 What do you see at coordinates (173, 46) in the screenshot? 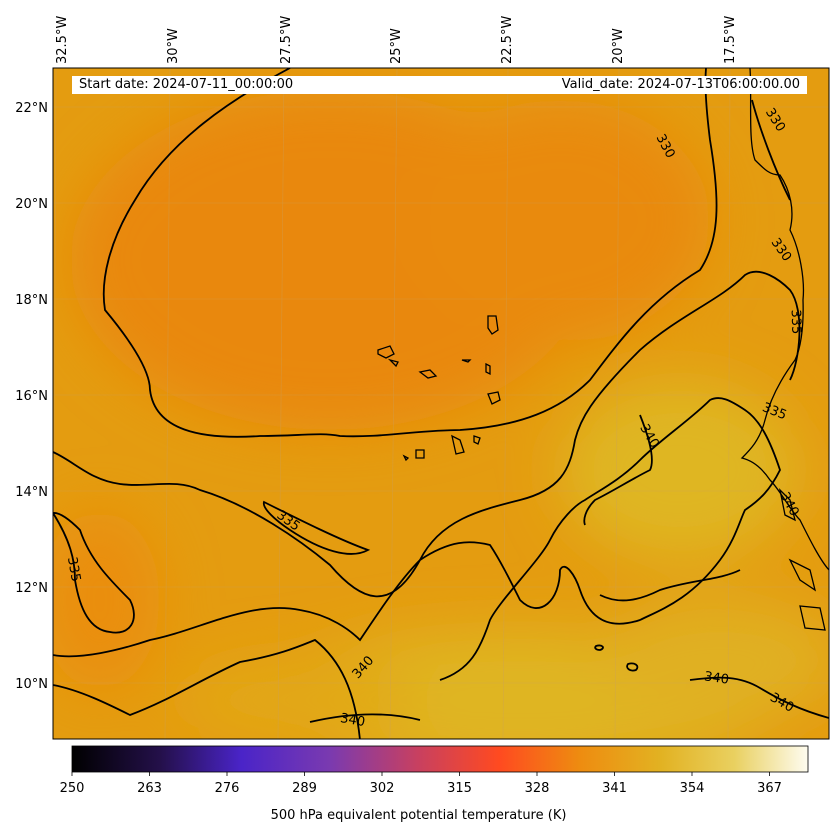
I see `lon-tick-label: 30°W` at bounding box center [173, 46].